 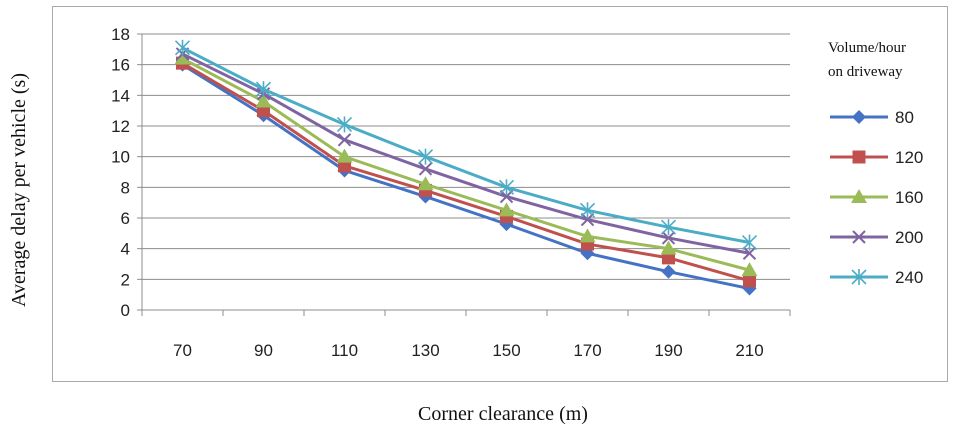 What do you see at coordinates (125, 187) in the screenshot?
I see `y-tick-label: 8` at bounding box center [125, 187].